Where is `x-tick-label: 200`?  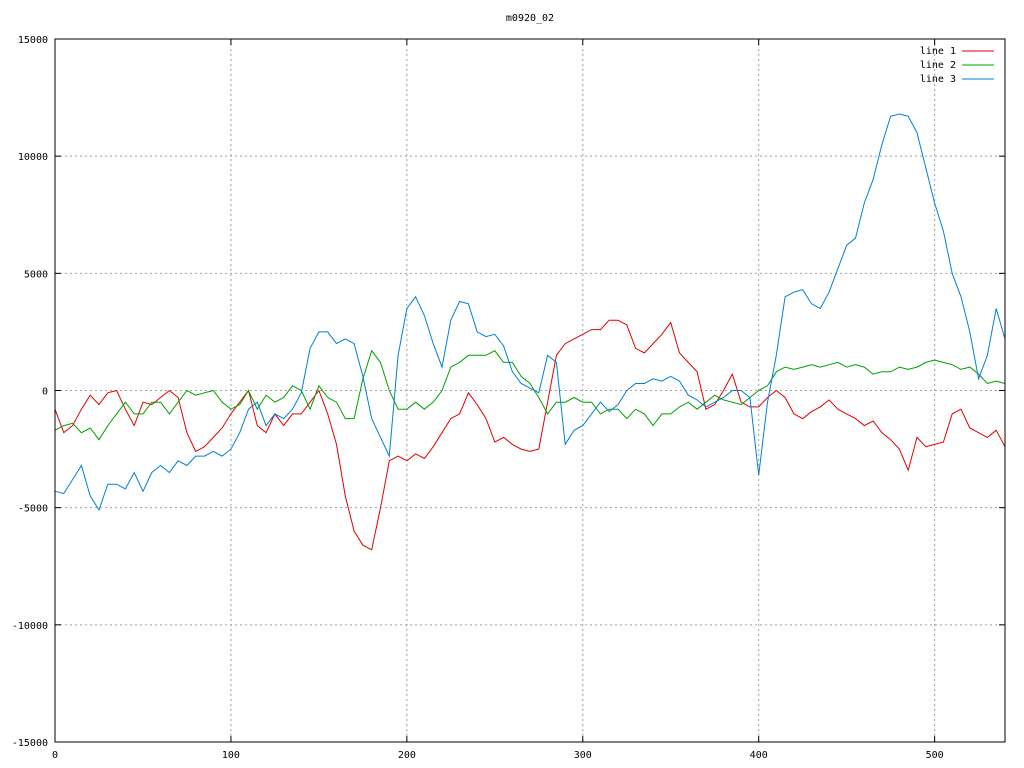
x-tick-label: 200 is located at coordinates (407, 755).